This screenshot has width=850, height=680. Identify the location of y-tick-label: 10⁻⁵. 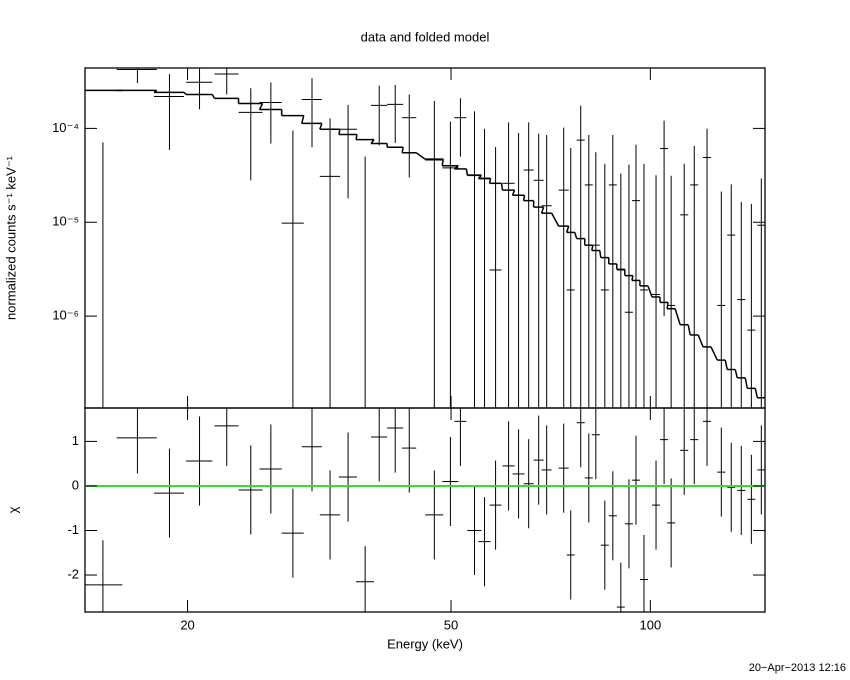
(65, 221).